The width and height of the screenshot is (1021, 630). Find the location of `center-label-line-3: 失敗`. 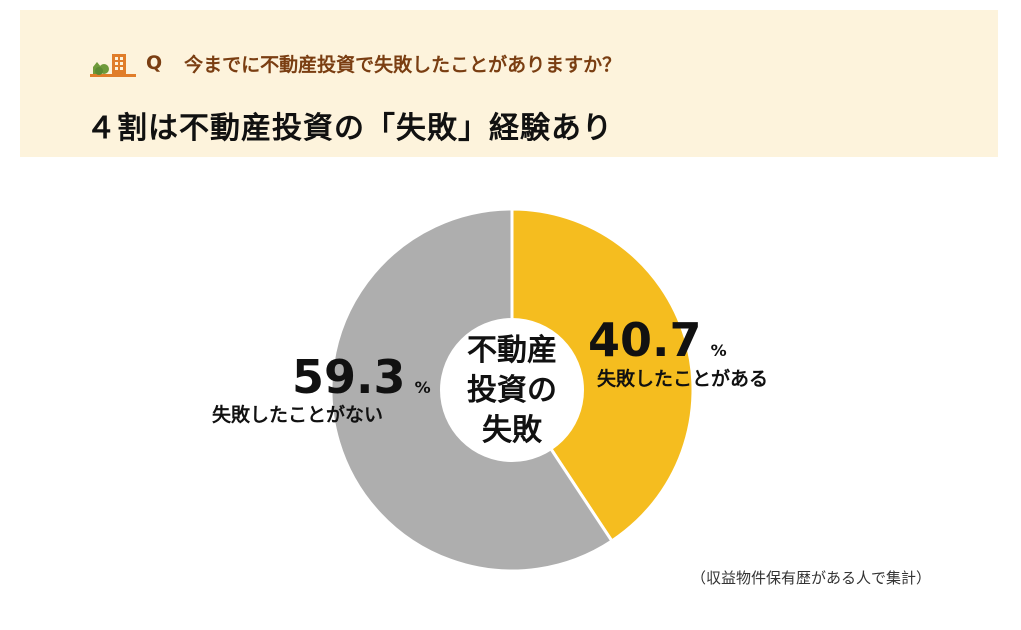

center-label-line-3: 失敗 is located at coordinates (512, 430).